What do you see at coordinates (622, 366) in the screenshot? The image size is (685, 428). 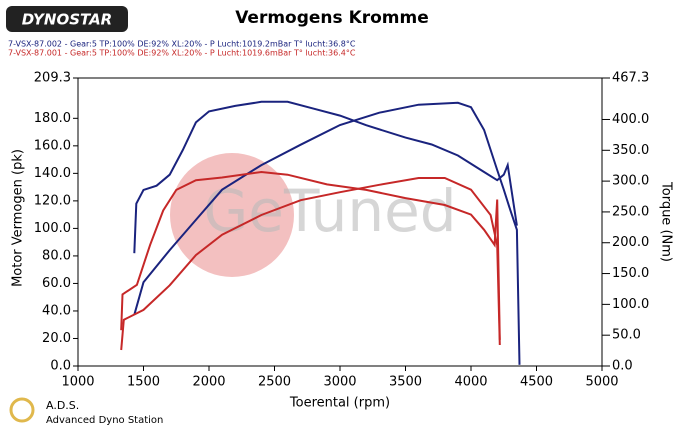 I see `y2-tick-label: 0.0` at bounding box center [622, 366].